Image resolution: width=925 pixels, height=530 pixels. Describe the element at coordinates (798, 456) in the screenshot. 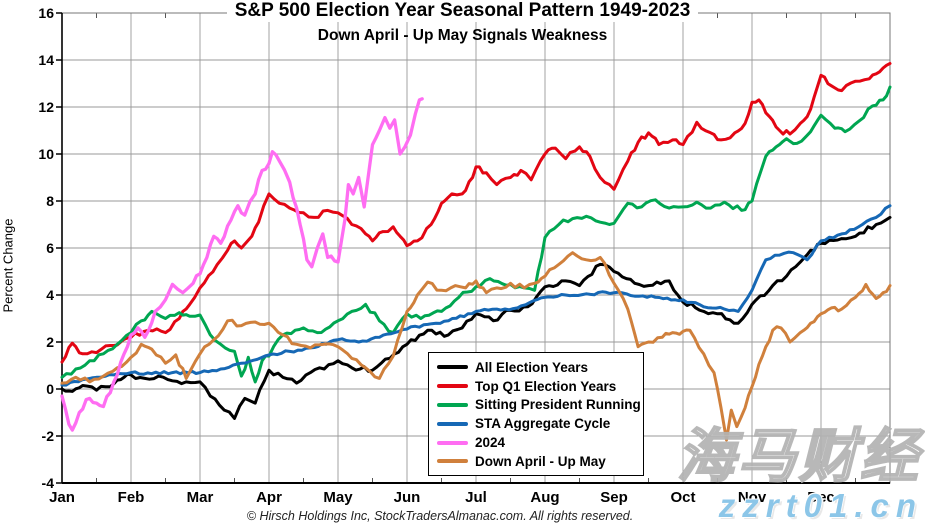

I see `watermark-primary: 海马财经` at that location.